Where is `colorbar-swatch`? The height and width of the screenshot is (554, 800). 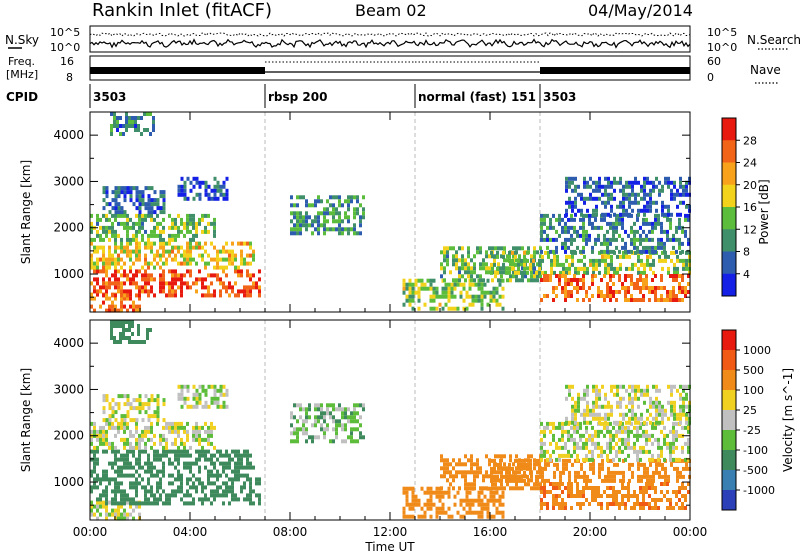 colorbar-swatch is located at coordinates (729, 440).